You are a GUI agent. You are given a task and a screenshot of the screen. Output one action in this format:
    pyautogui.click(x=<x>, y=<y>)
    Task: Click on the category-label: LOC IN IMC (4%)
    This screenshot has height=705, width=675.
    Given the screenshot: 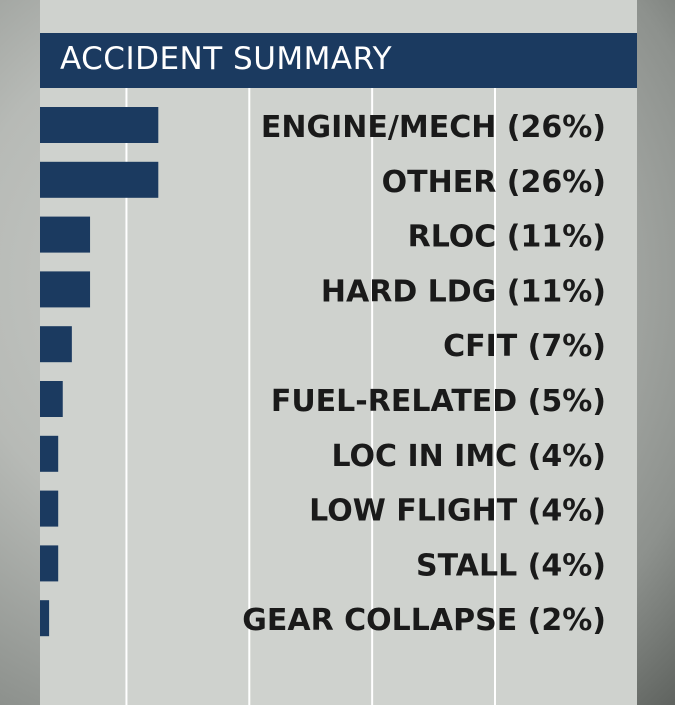 What is the action you would take?
    pyautogui.click(x=468, y=456)
    